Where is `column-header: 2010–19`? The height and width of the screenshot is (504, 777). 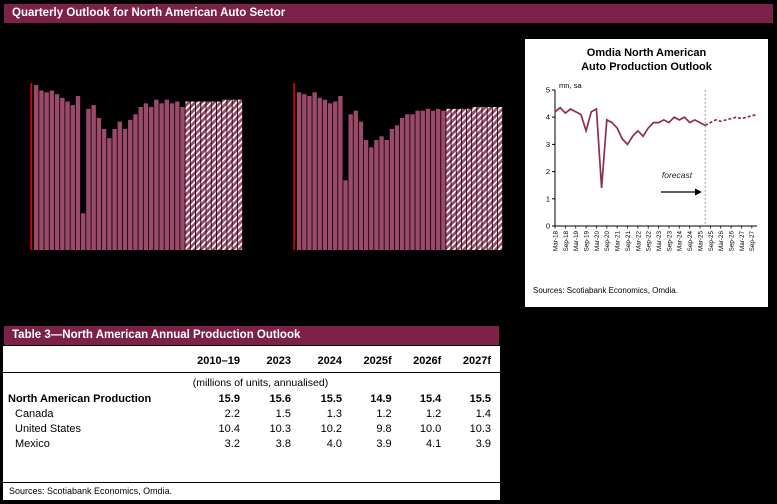 column-header: 2010–19 is located at coordinates (209, 359).